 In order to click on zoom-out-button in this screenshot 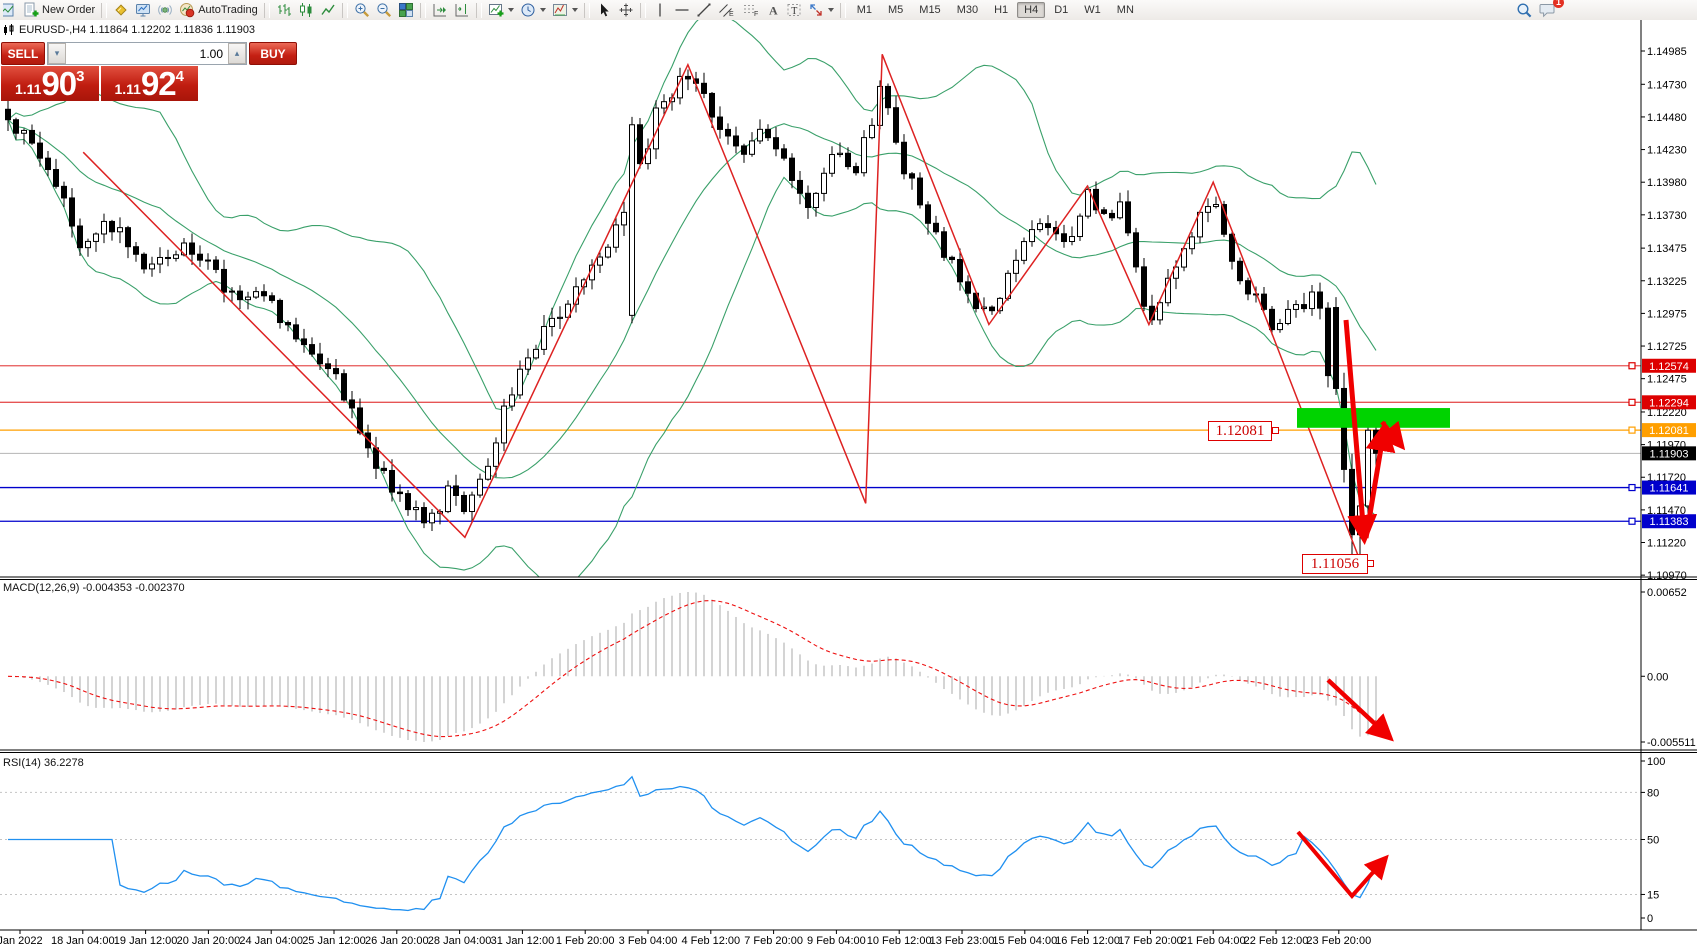, I will do `click(384, 10)`.